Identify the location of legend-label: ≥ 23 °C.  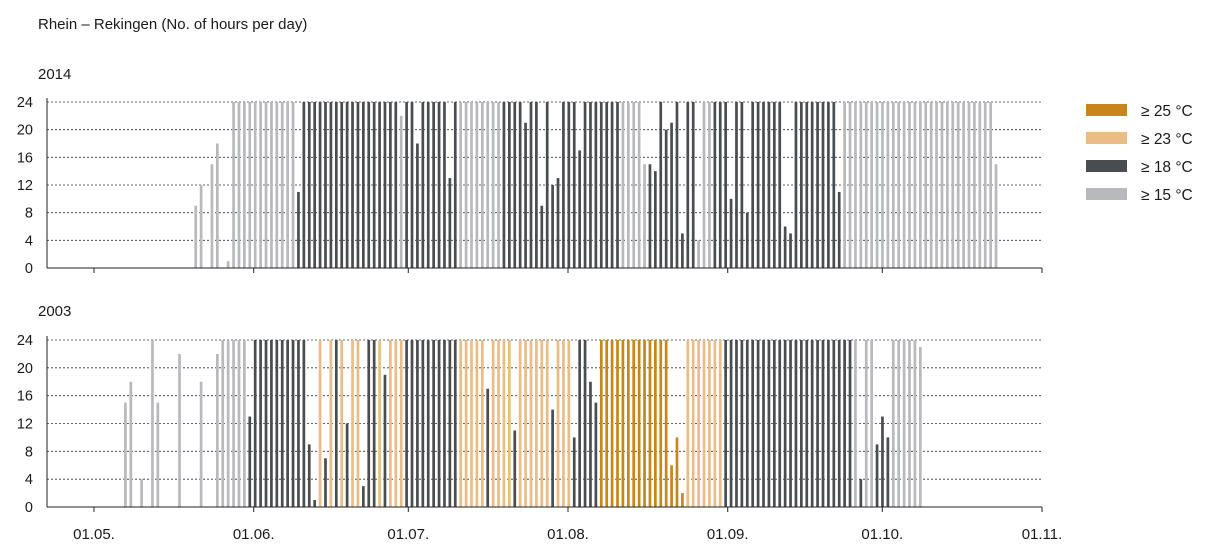
(1167, 139).